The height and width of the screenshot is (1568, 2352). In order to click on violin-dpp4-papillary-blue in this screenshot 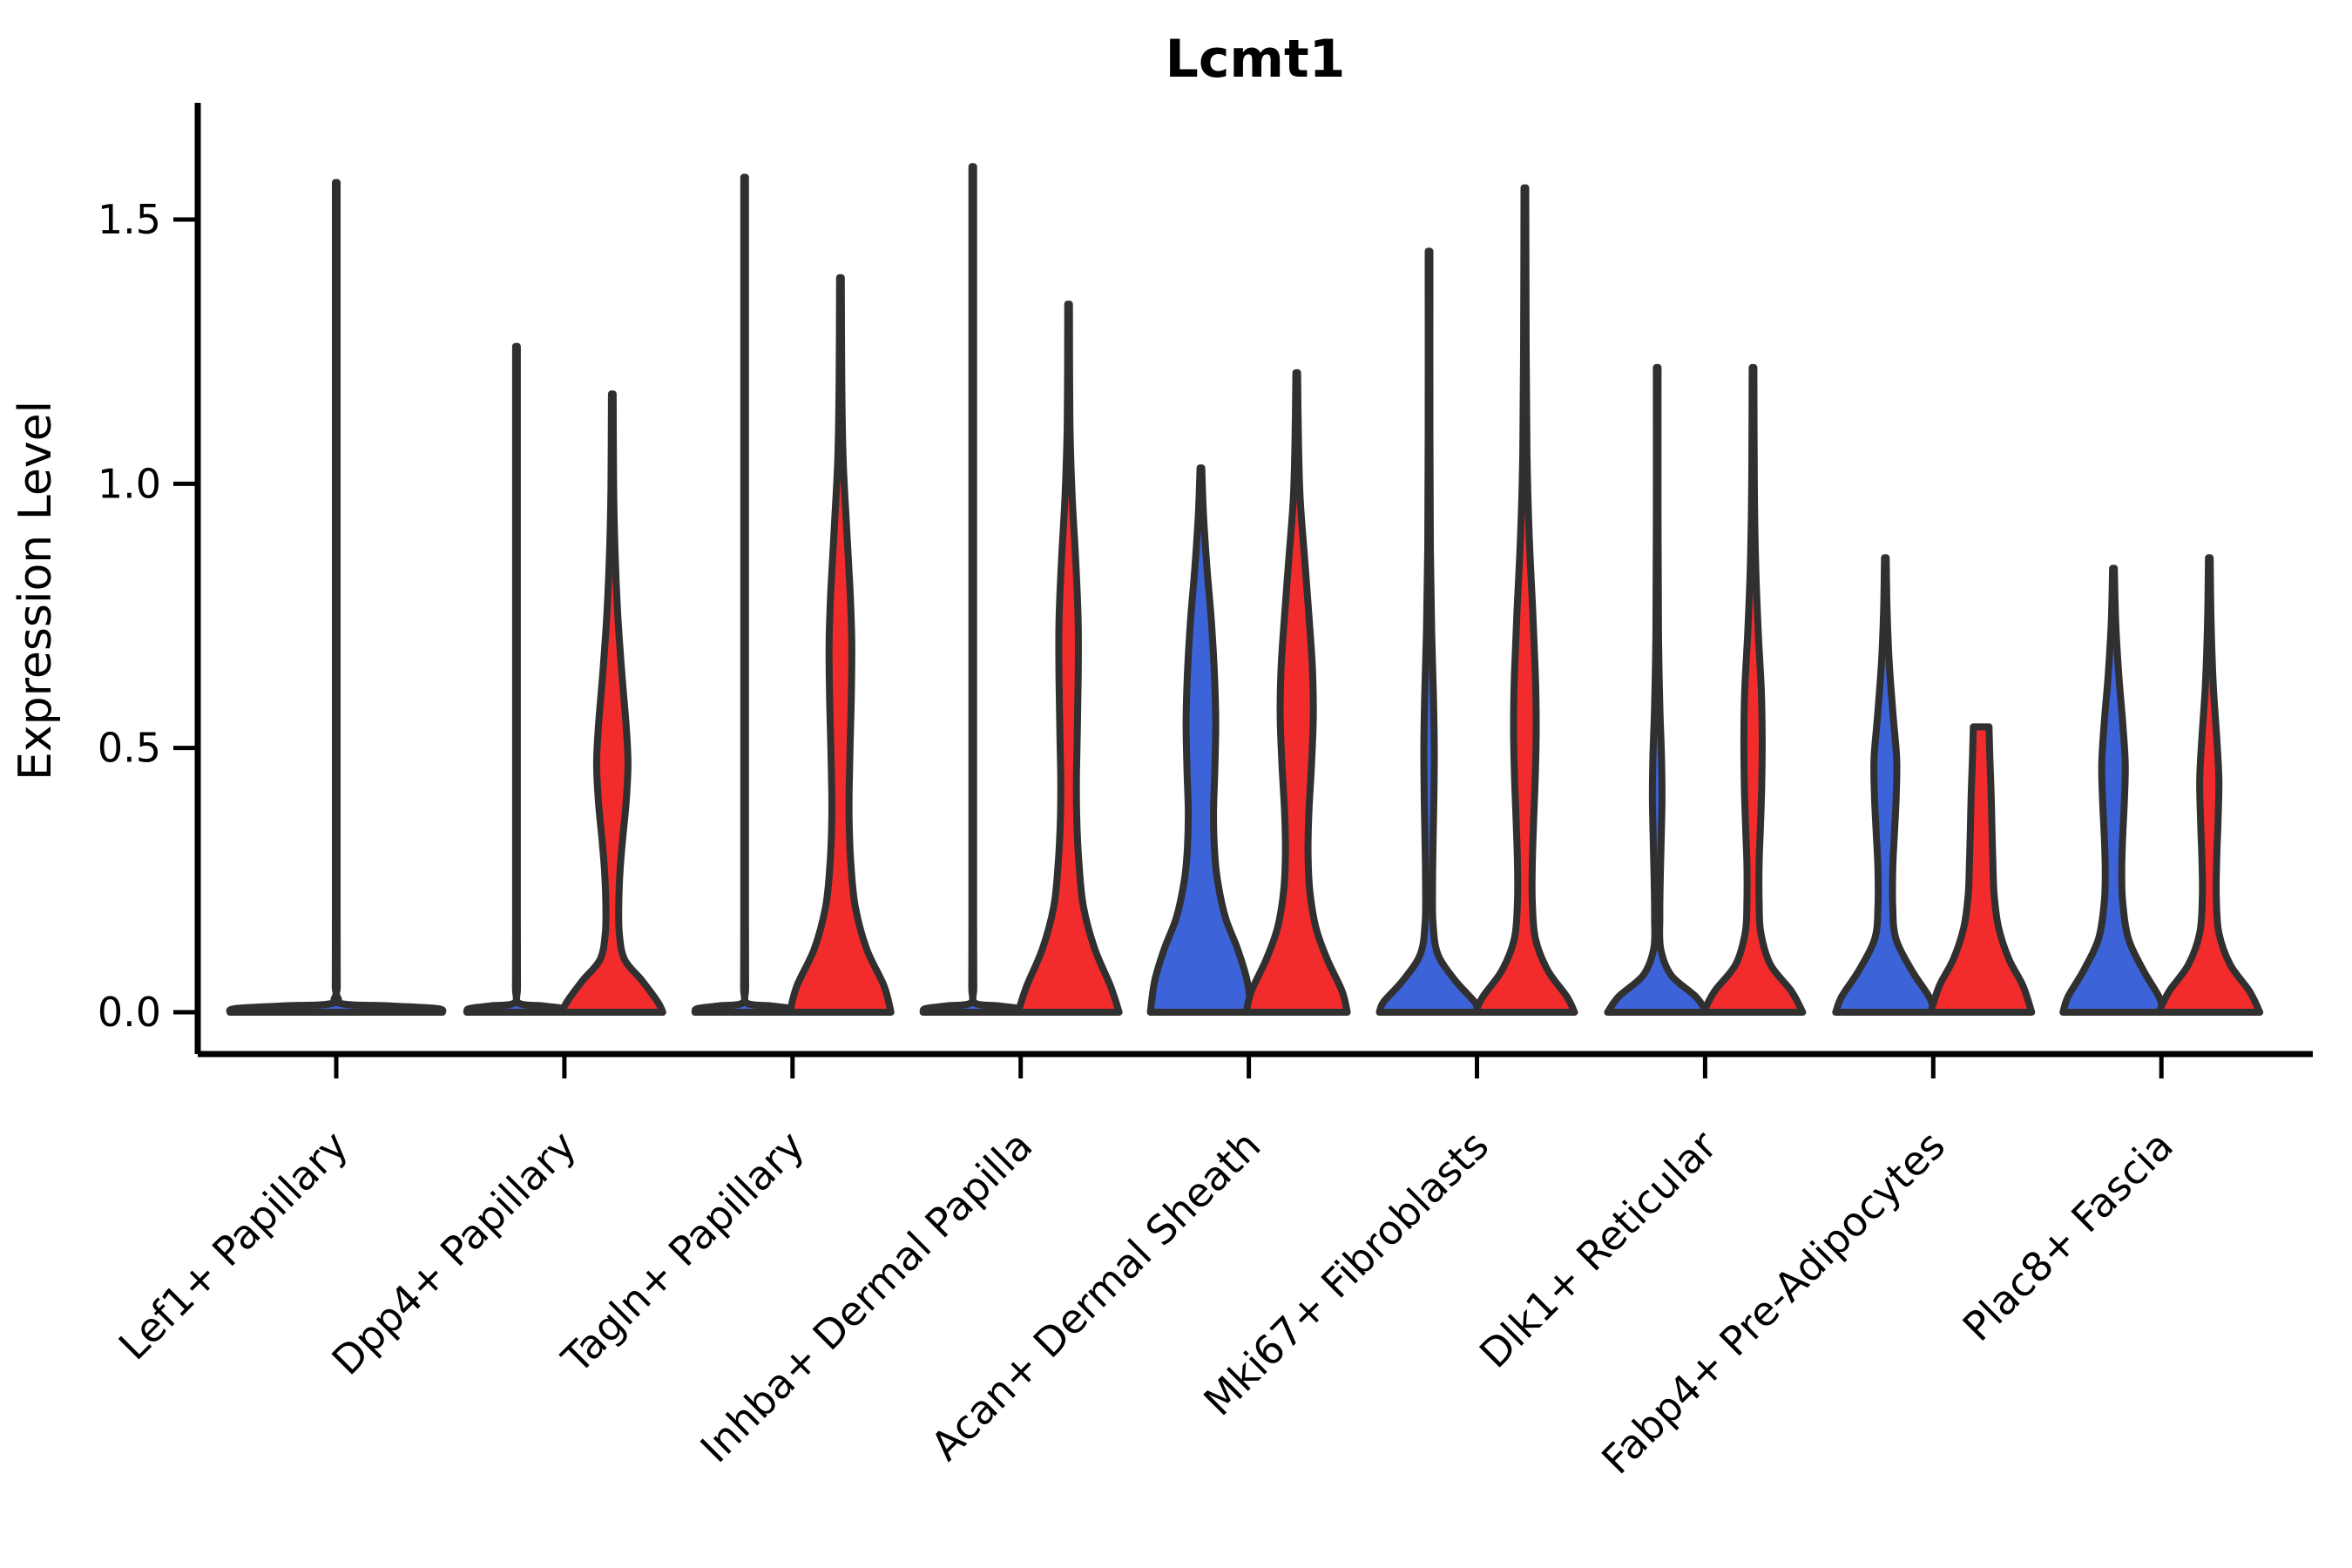, I will do `click(516, 679)`.